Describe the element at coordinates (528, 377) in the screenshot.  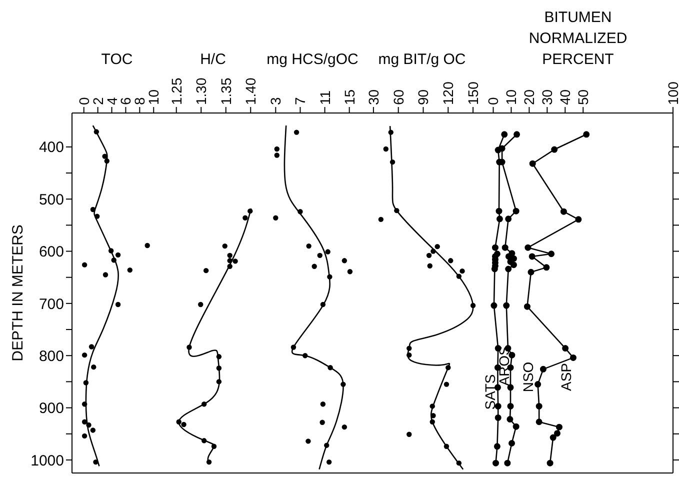
I see `annotation: NSO` at that location.